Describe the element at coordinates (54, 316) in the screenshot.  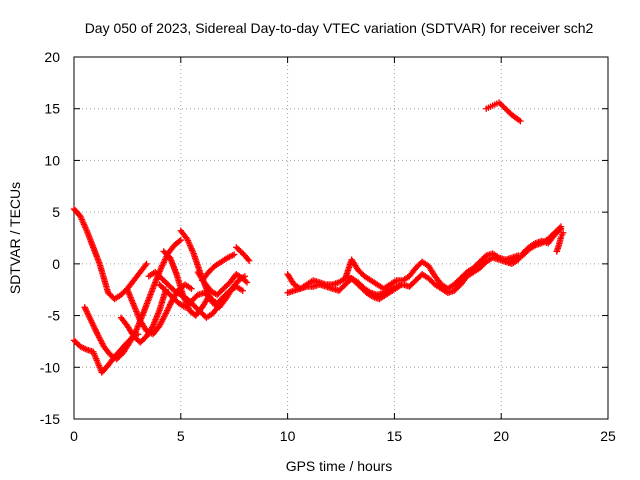
I see `y-tick-label: -5` at that location.